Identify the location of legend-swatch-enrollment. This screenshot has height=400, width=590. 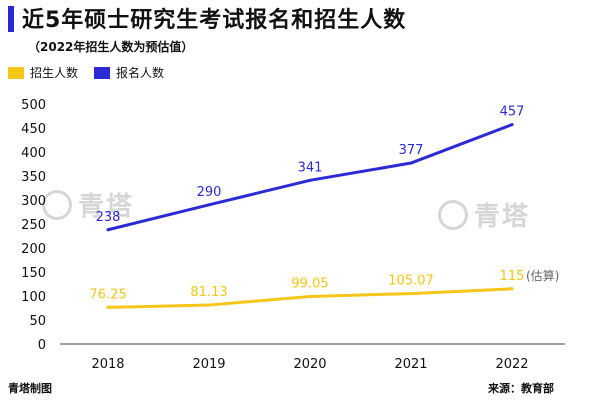
(16, 72).